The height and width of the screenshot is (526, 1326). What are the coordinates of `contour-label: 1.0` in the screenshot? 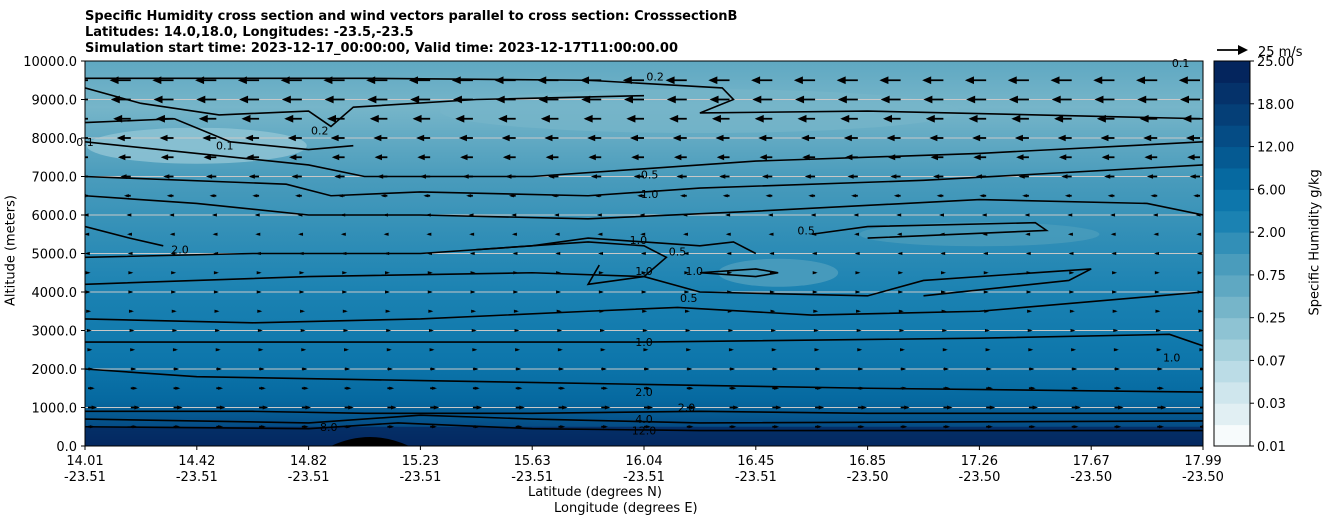 It's located at (650, 194).